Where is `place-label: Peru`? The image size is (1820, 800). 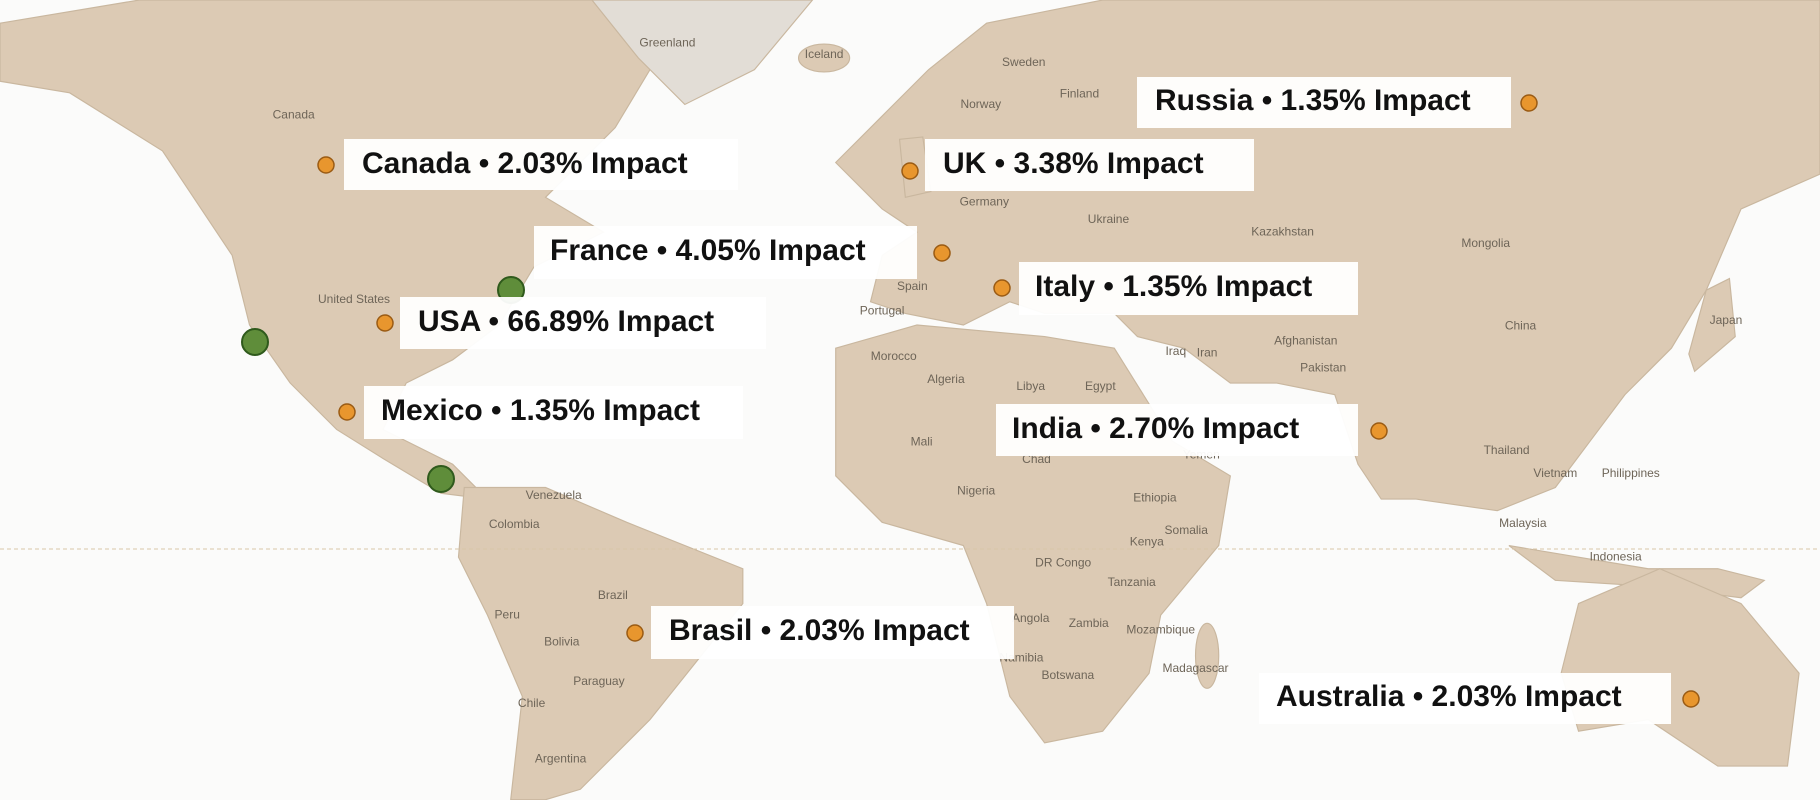
place-label: Peru is located at coordinates (507, 615).